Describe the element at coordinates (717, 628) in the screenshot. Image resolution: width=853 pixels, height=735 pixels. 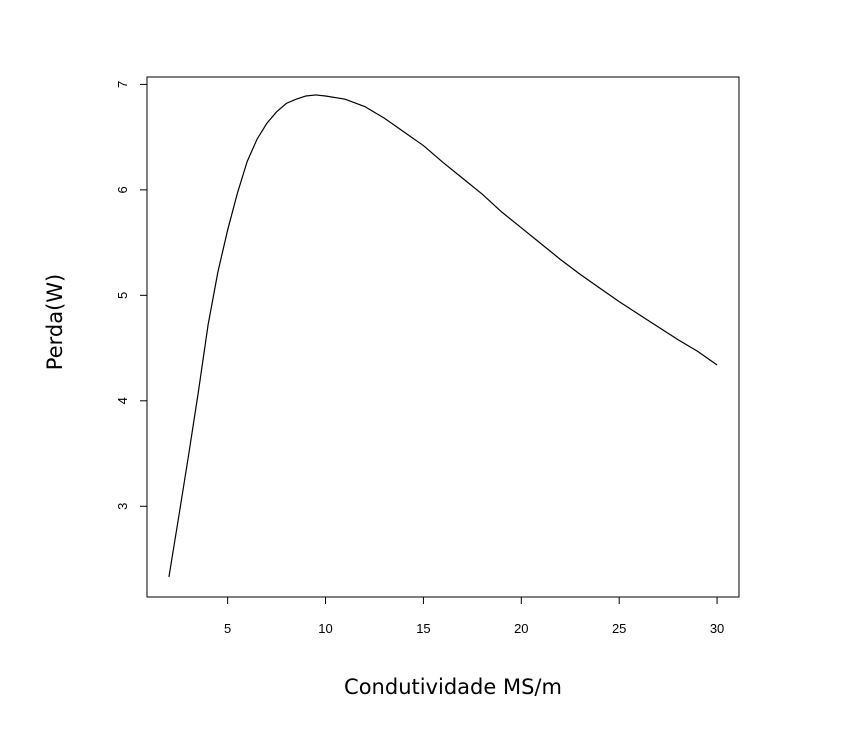
I see `x-tick-label: 30` at that location.